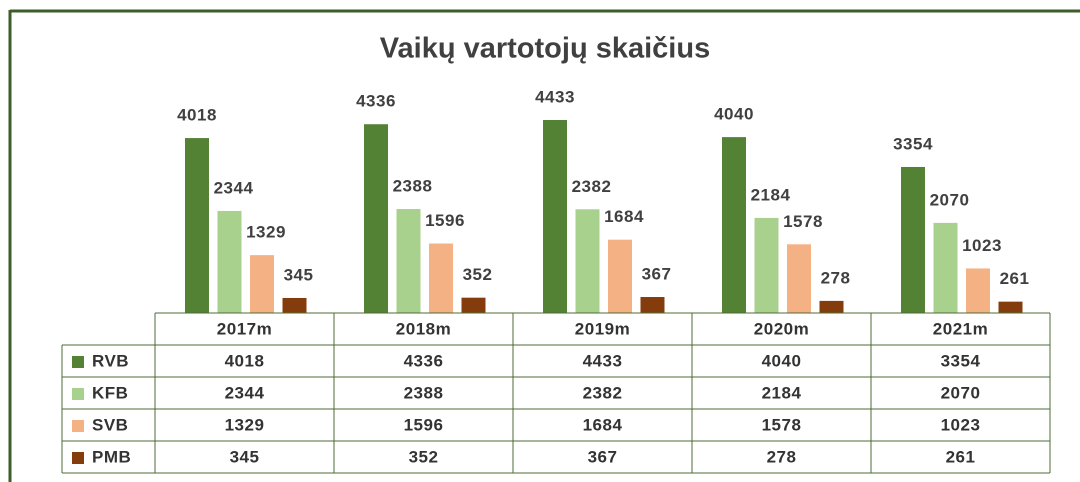  Describe the element at coordinates (413, 186) in the screenshot. I see `value-label: 2388` at that location.